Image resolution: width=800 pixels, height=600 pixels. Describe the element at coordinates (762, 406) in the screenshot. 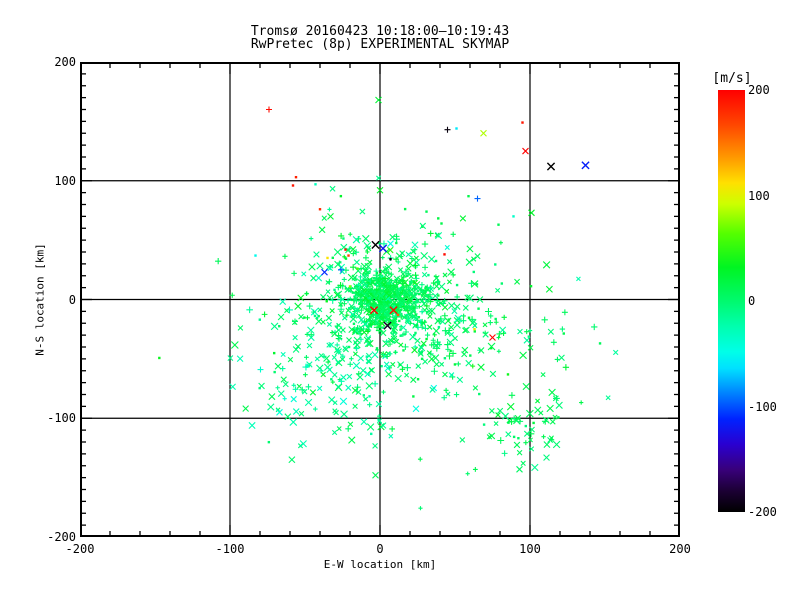

I see `colorbar-tick-label: -100` at that location.